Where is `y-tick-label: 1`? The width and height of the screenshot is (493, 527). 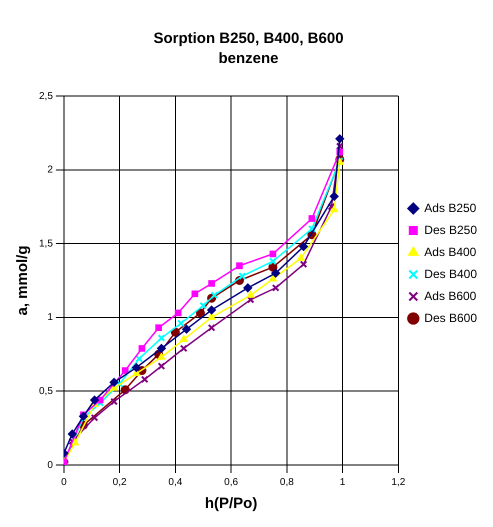 y-tick-label: 1 is located at coordinates (50, 318).